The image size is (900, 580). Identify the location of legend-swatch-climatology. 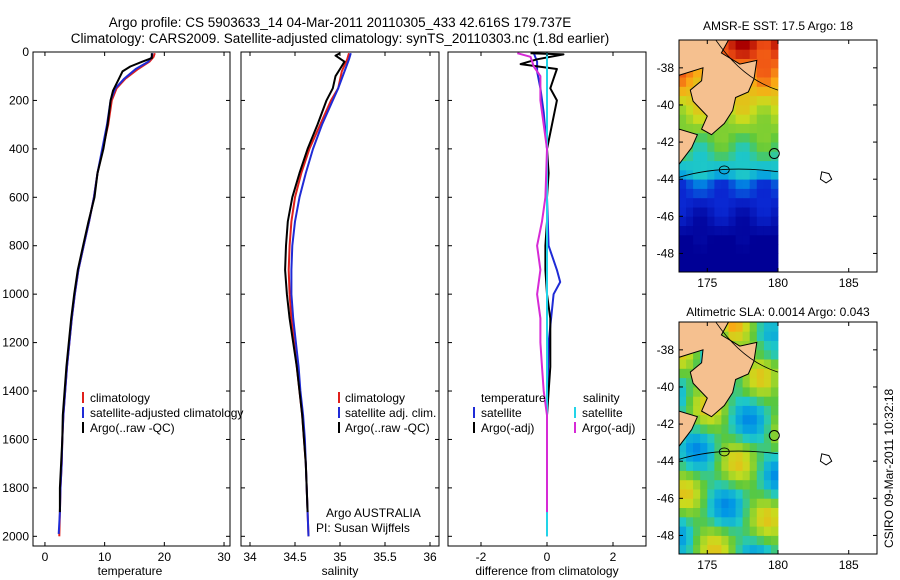
(339, 397).